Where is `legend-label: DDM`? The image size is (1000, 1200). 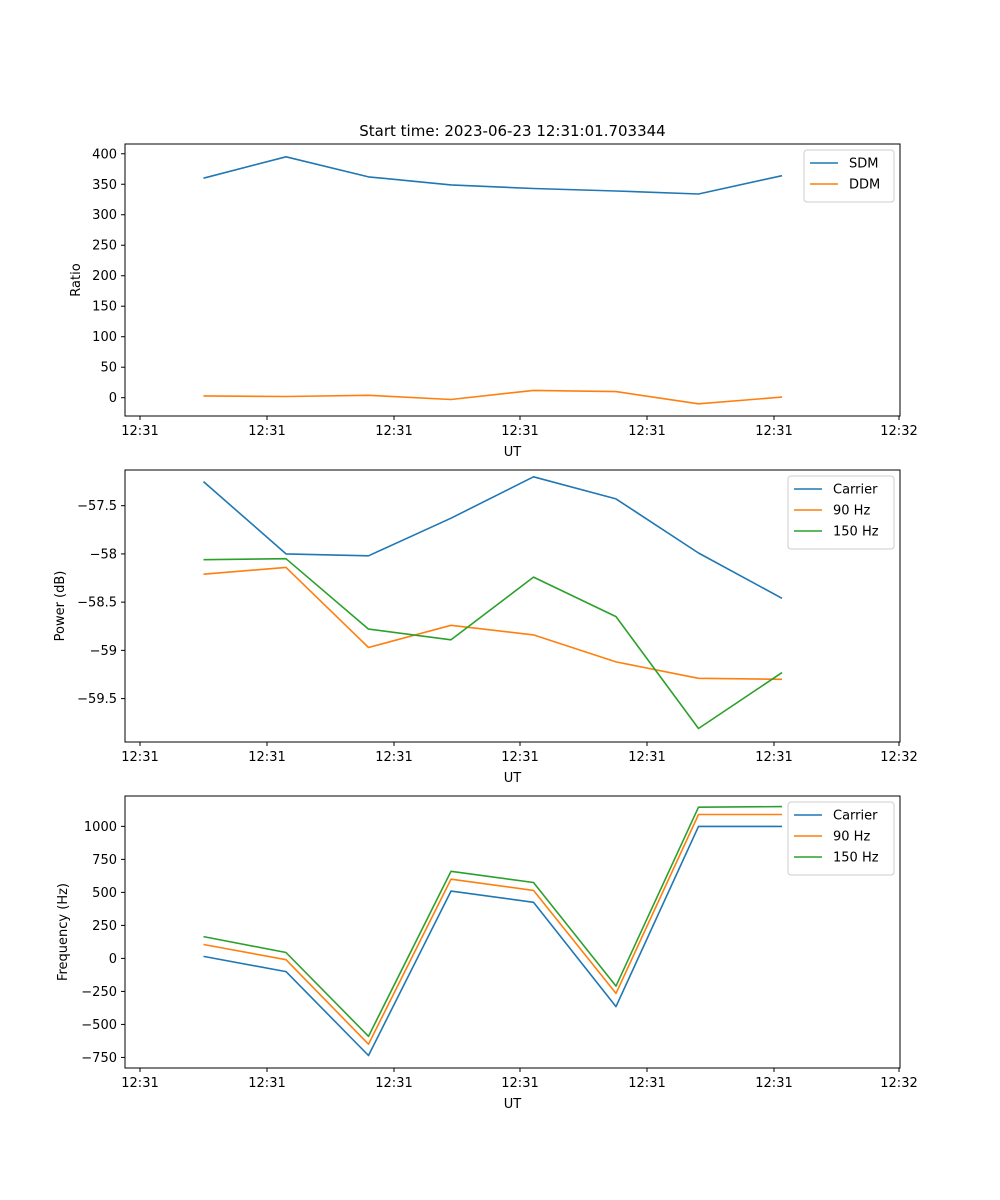
legend-label: DDM is located at coordinates (864, 185).